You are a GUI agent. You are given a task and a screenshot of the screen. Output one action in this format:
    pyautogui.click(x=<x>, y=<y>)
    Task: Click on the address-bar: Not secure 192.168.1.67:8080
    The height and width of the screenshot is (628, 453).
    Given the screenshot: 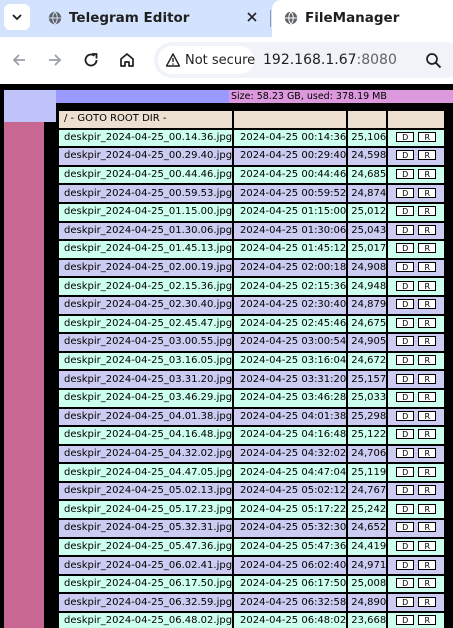 What is the action you would take?
    pyautogui.click(x=303, y=60)
    